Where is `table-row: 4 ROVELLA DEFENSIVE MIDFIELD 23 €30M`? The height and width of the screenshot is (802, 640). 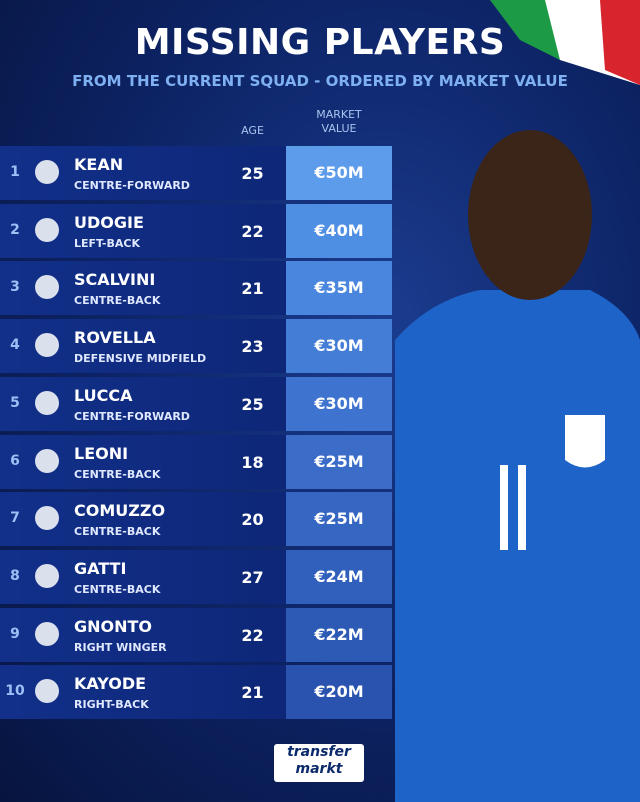 table-row: 4 ROVELLA DEFENSIVE MIDFIELD 23 €30M is located at coordinates (196, 346).